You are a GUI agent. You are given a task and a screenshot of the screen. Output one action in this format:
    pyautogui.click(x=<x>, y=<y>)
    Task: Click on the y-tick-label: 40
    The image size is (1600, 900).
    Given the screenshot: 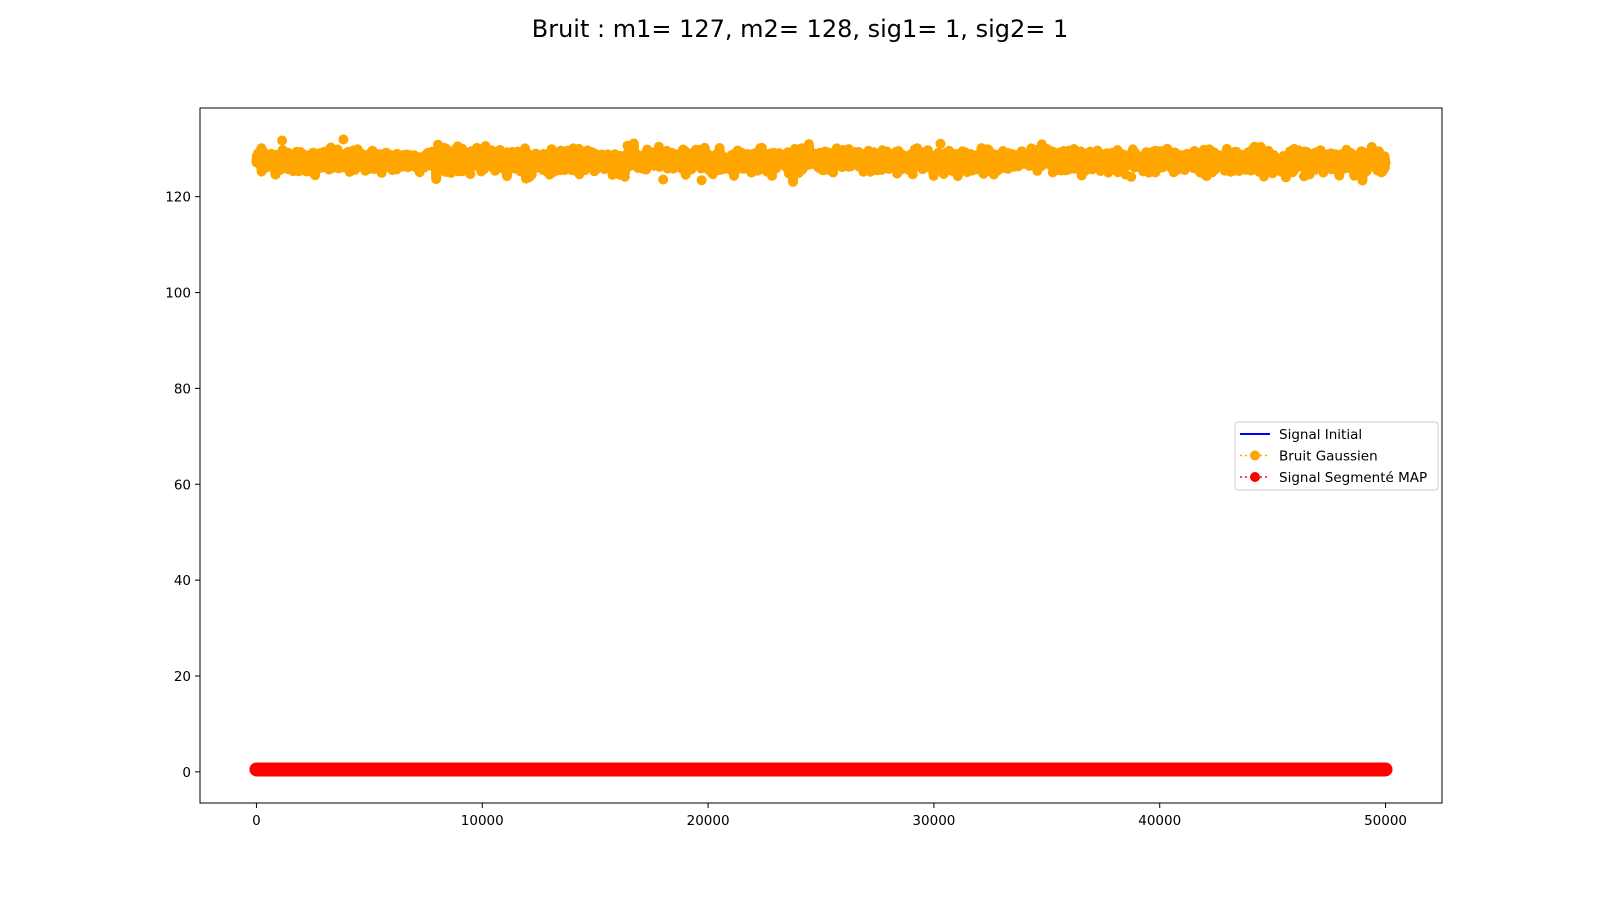 What is the action you would take?
    pyautogui.click(x=182, y=581)
    